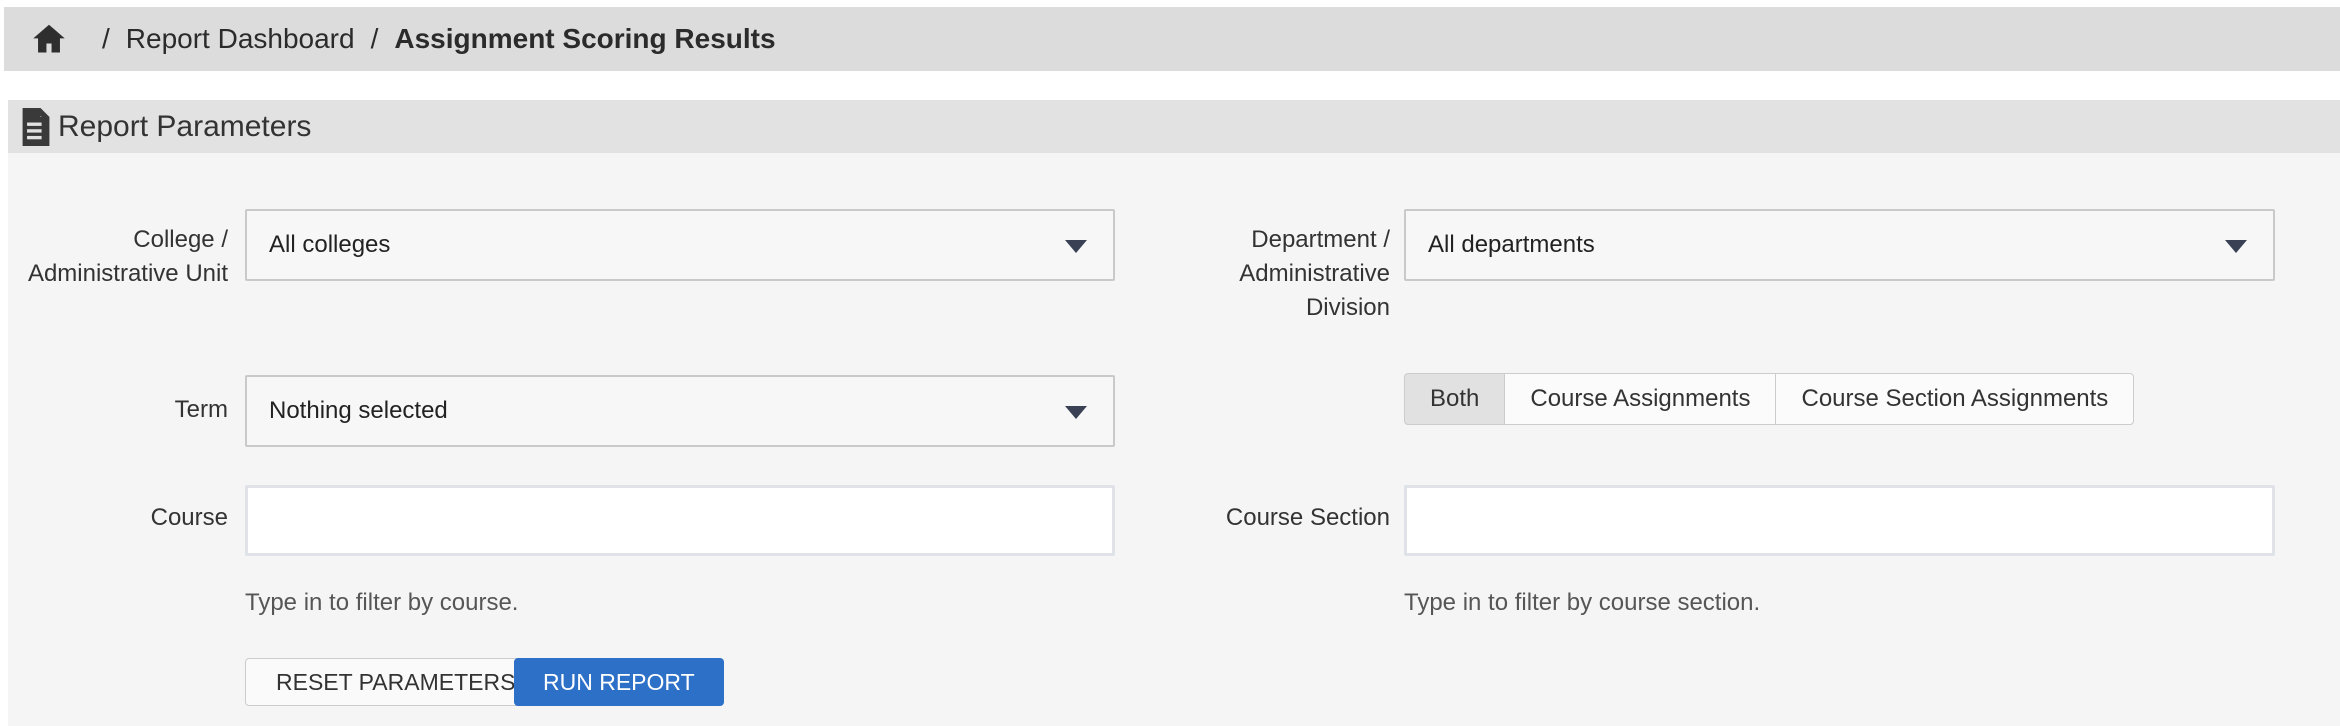 The width and height of the screenshot is (2340, 726). What do you see at coordinates (1174, 126) in the screenshot?
I see `report-parameters-header: Report Parameters` at bounding box center [1174, 126].